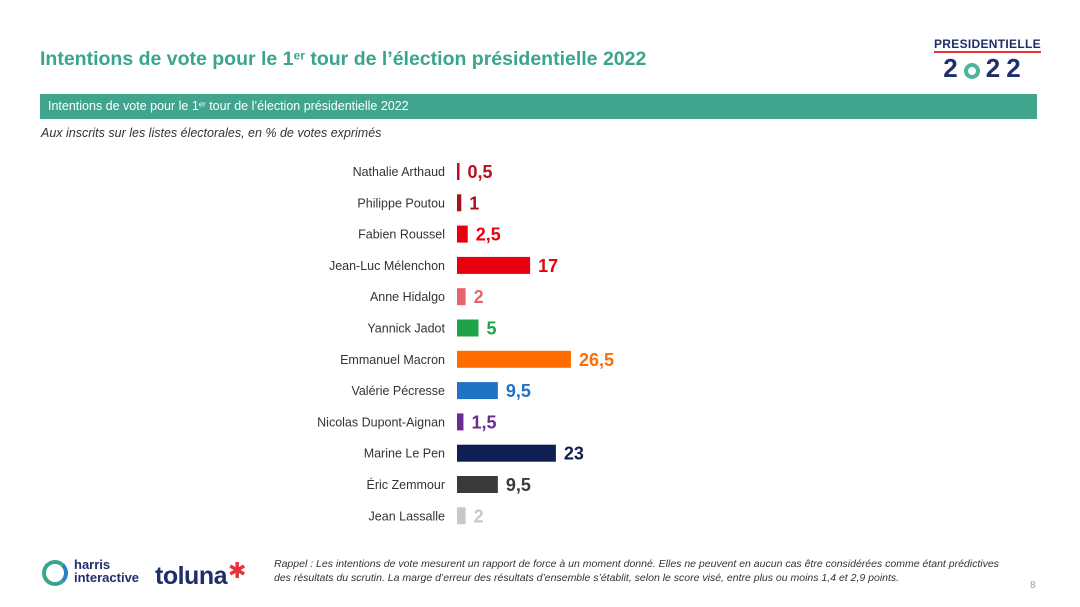 Image resolution: width=1080 pixels, height=607 pixels. Describe the element at coordinates (483, 422) in the screenshot. I see `value-label: 1,5` at that location.